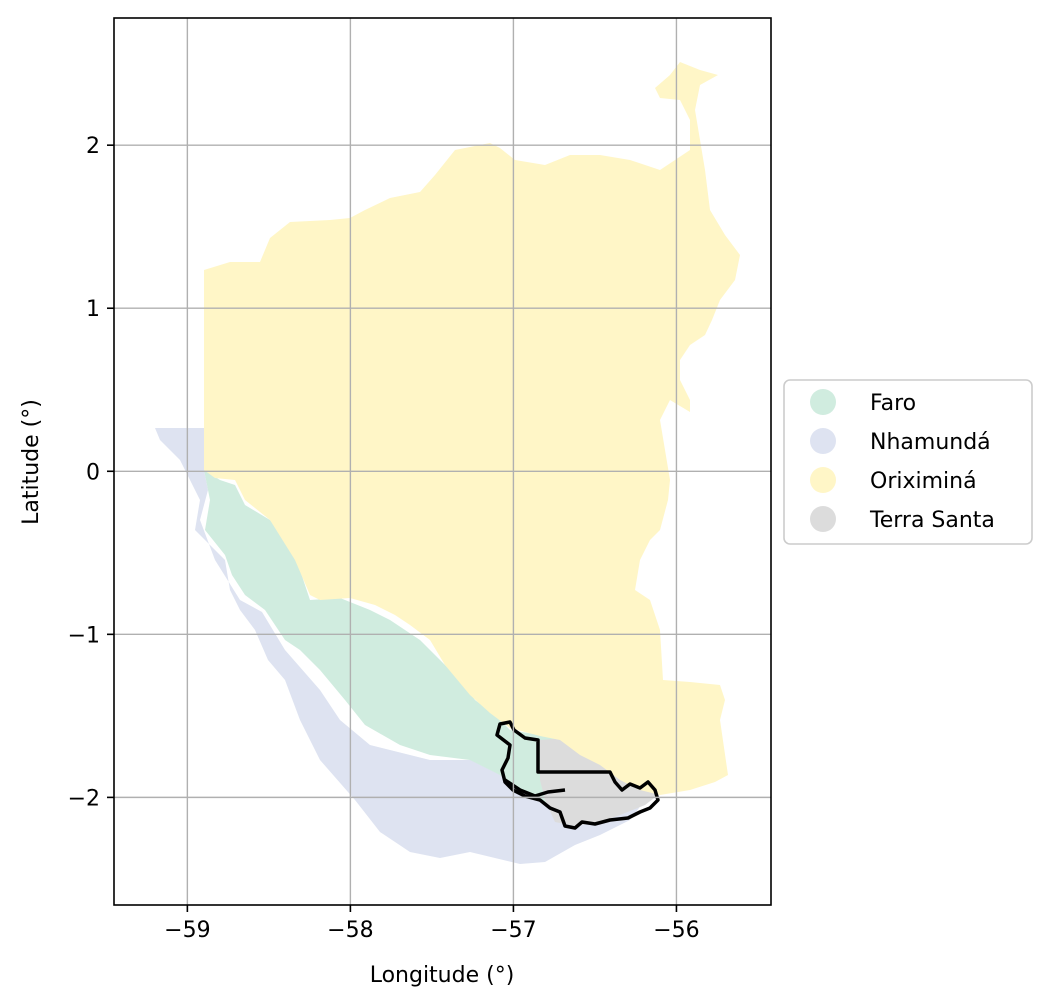 This screenshot has width=1050, height=1006. I want to click on x-tick-label: −58, so click(350, 930).